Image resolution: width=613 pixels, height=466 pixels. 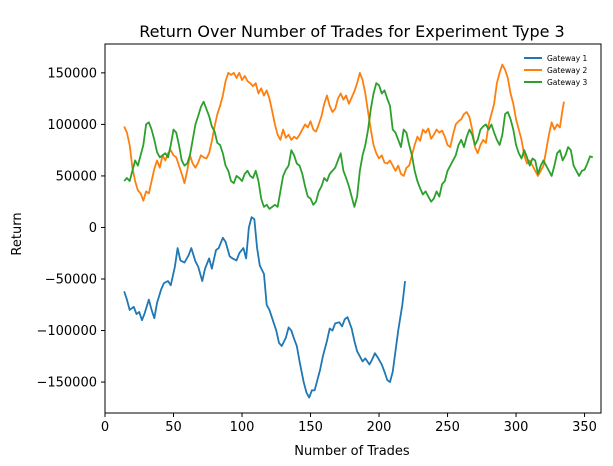 What do you see at coordinates (242, 427) in the screenshot?
I see `x-tick-label: 100` at bounding box center [242, 427].